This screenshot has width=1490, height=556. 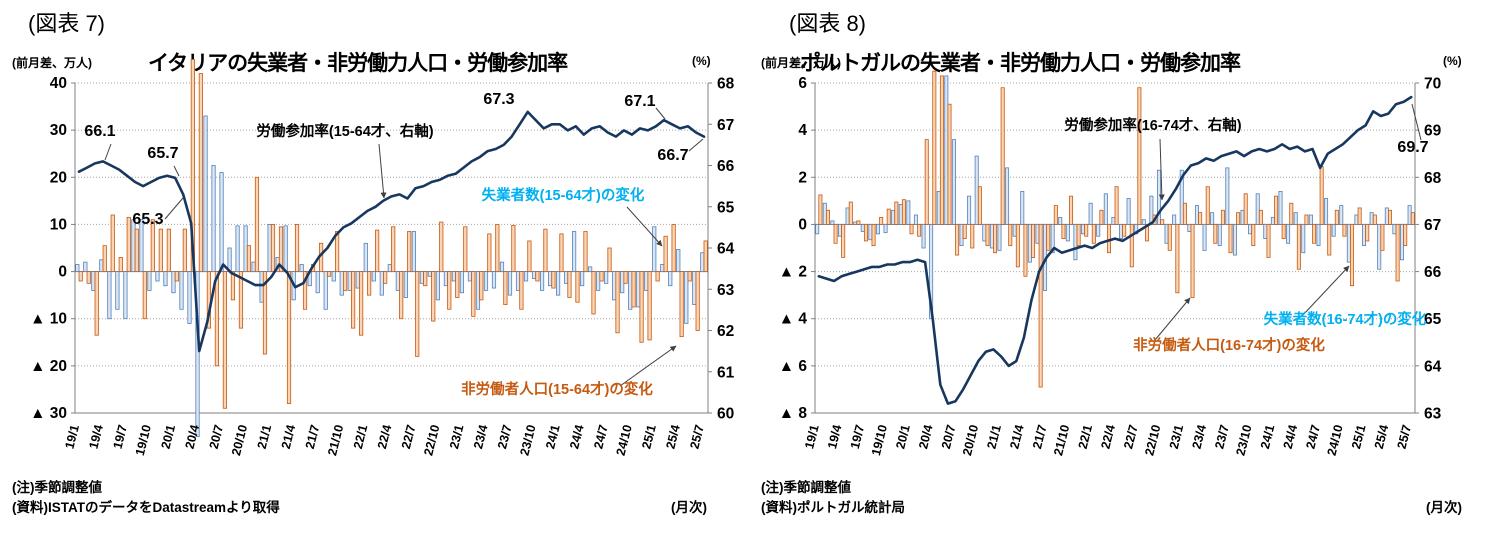 What do you see at coordinates (1290, 436) in the screenshot?
I see `x-axis-label: 24/4` at bounding box center [1290, 436].